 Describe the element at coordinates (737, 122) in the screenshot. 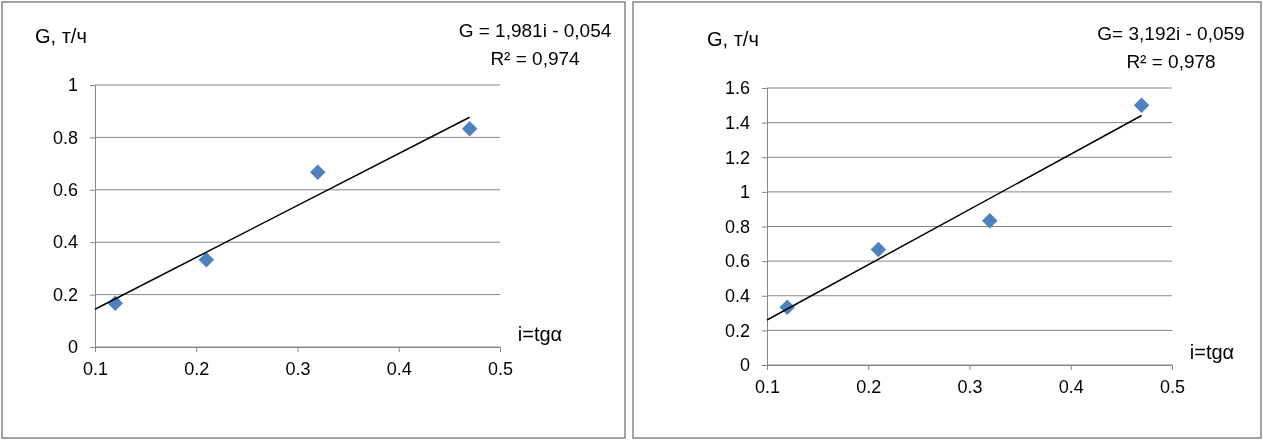

I see `y-tick-label: 1.4` at that location.